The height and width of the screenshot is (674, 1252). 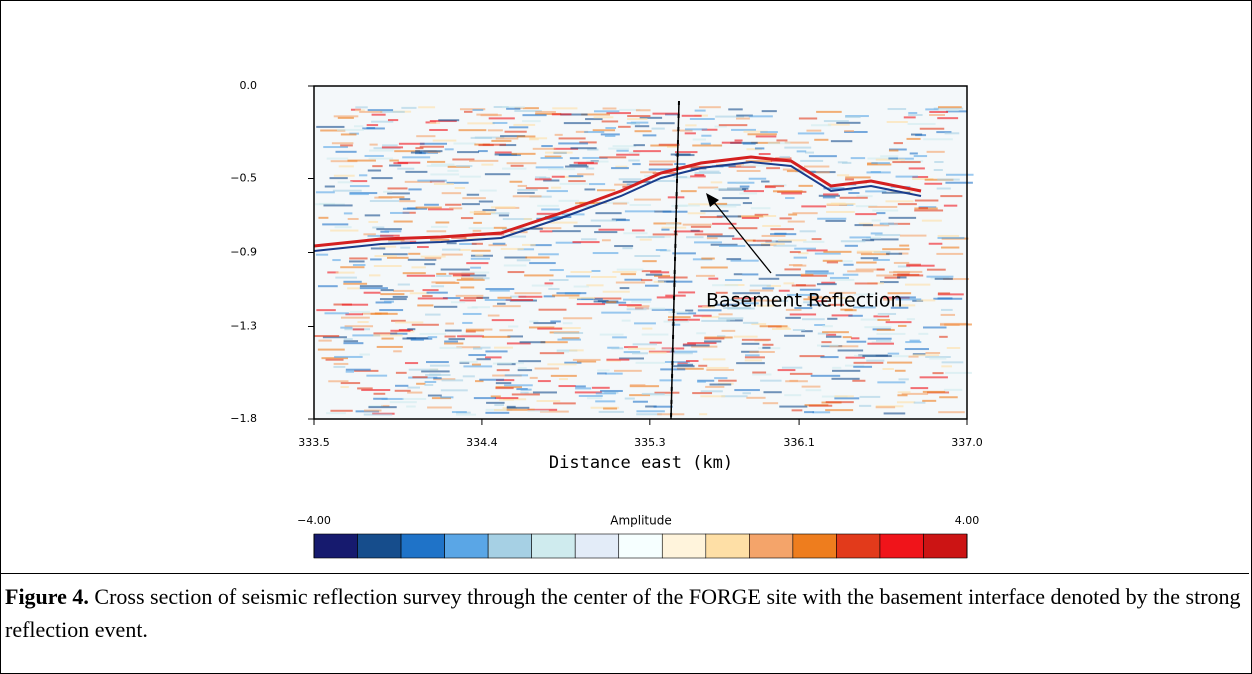 I want to click on colorbar-label: Amplitude, so click(x=641, y=521).